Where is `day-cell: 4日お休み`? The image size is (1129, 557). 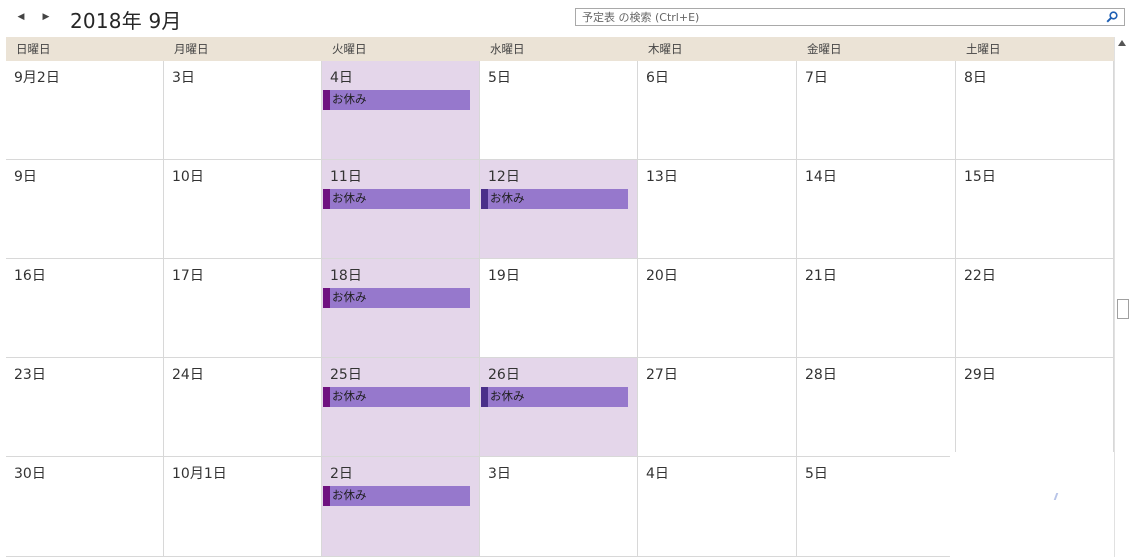
day-cell: 4日お休み is located at coordinates (401, 110).